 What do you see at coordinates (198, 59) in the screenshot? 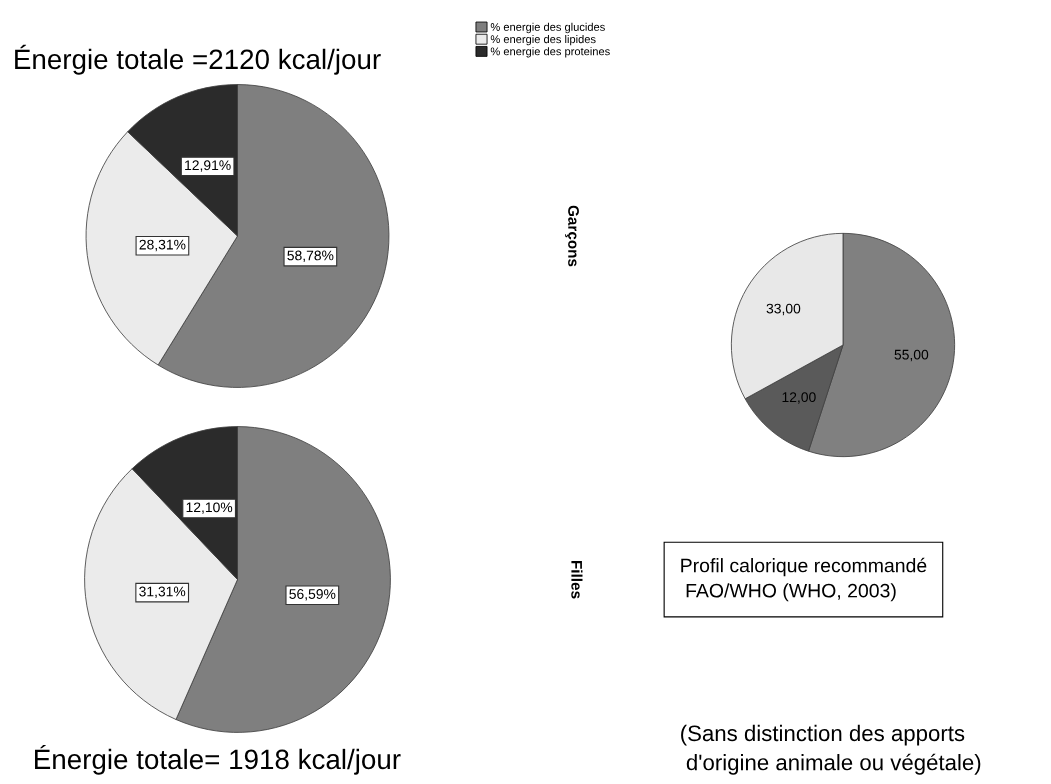
I see `text: Énergie totale =2120 kcal/jour` at bounding box center [198, 59].